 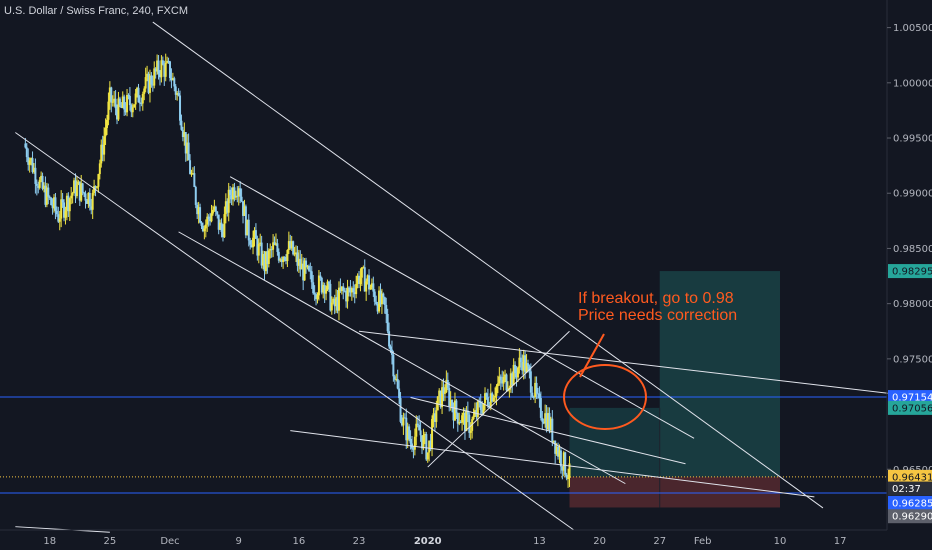 What do you see at coordinates (657, 315) in the screenshot?
I see `annotation-line-2: Price needs correction` at bounding box center [657, 315].